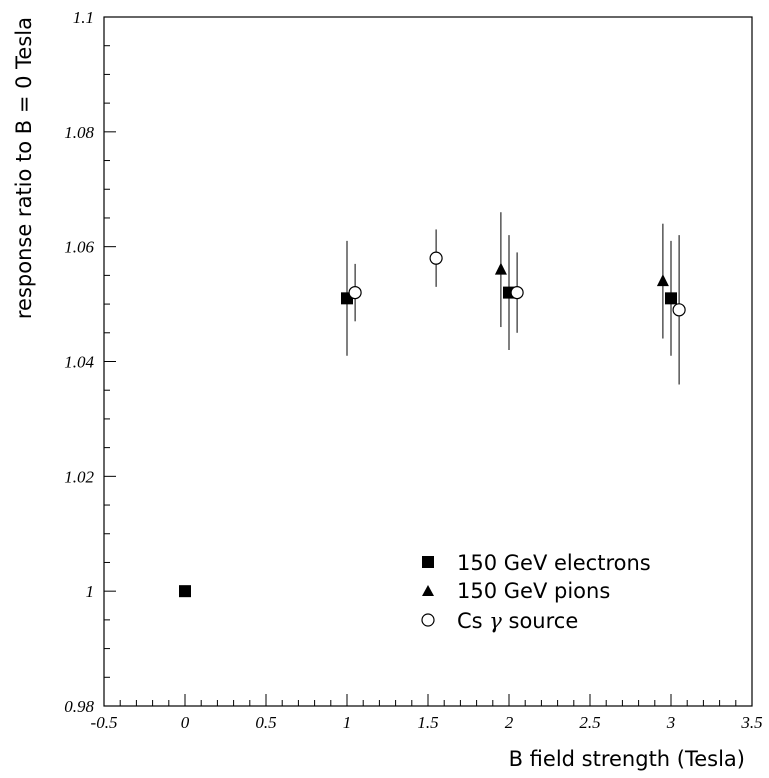  What do you see at coordinates (589, 722) in the screenshot?
I see `x-tick-label: 2.5` at bounding box center [589, 722].